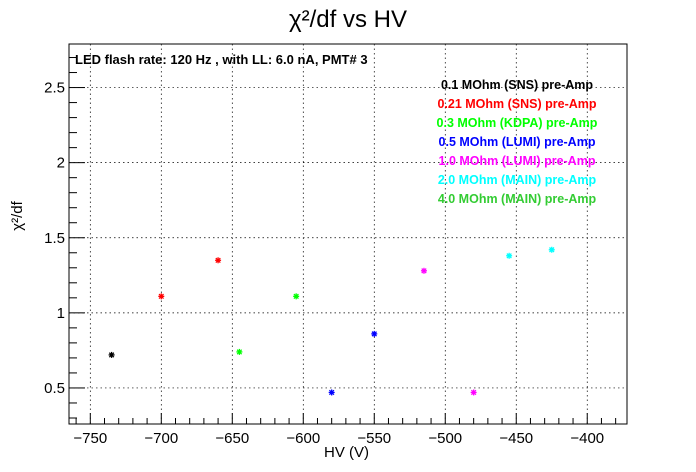 Image resolution: width=696 pixels, height=472 pixels. What do you see at coordinates (54, 238) in the screenshot?
I see `y-tick-label: 1.5` at bounding box center [54, 238].